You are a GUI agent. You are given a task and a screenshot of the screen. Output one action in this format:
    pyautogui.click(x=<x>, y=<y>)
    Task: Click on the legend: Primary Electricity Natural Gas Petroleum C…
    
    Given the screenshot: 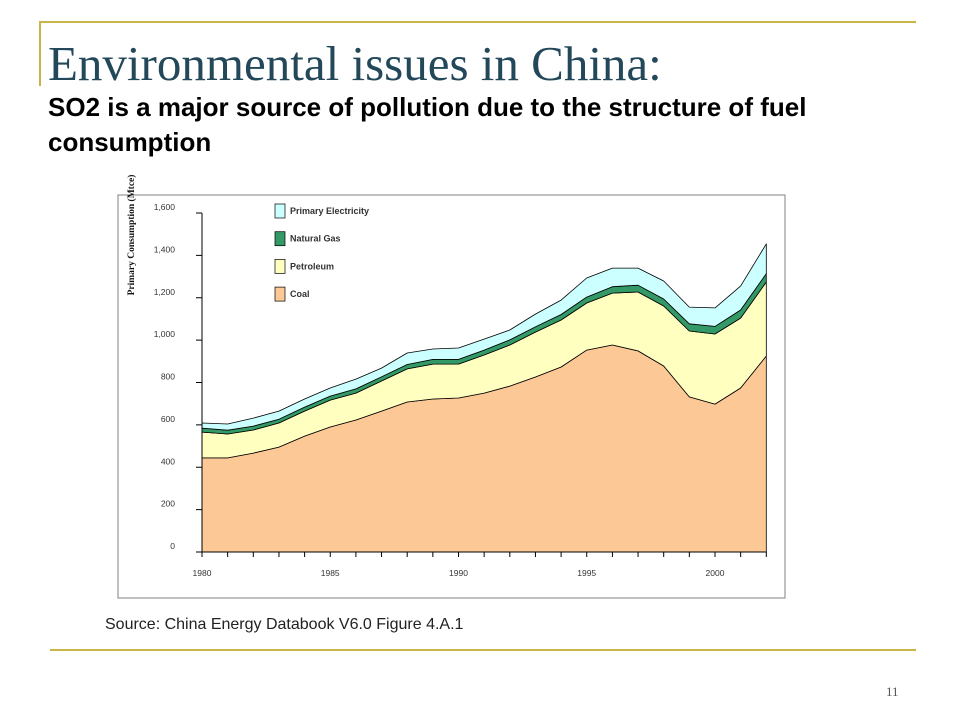 What is the action you would take?
    pyautogui.click(x=321, y=252)
    